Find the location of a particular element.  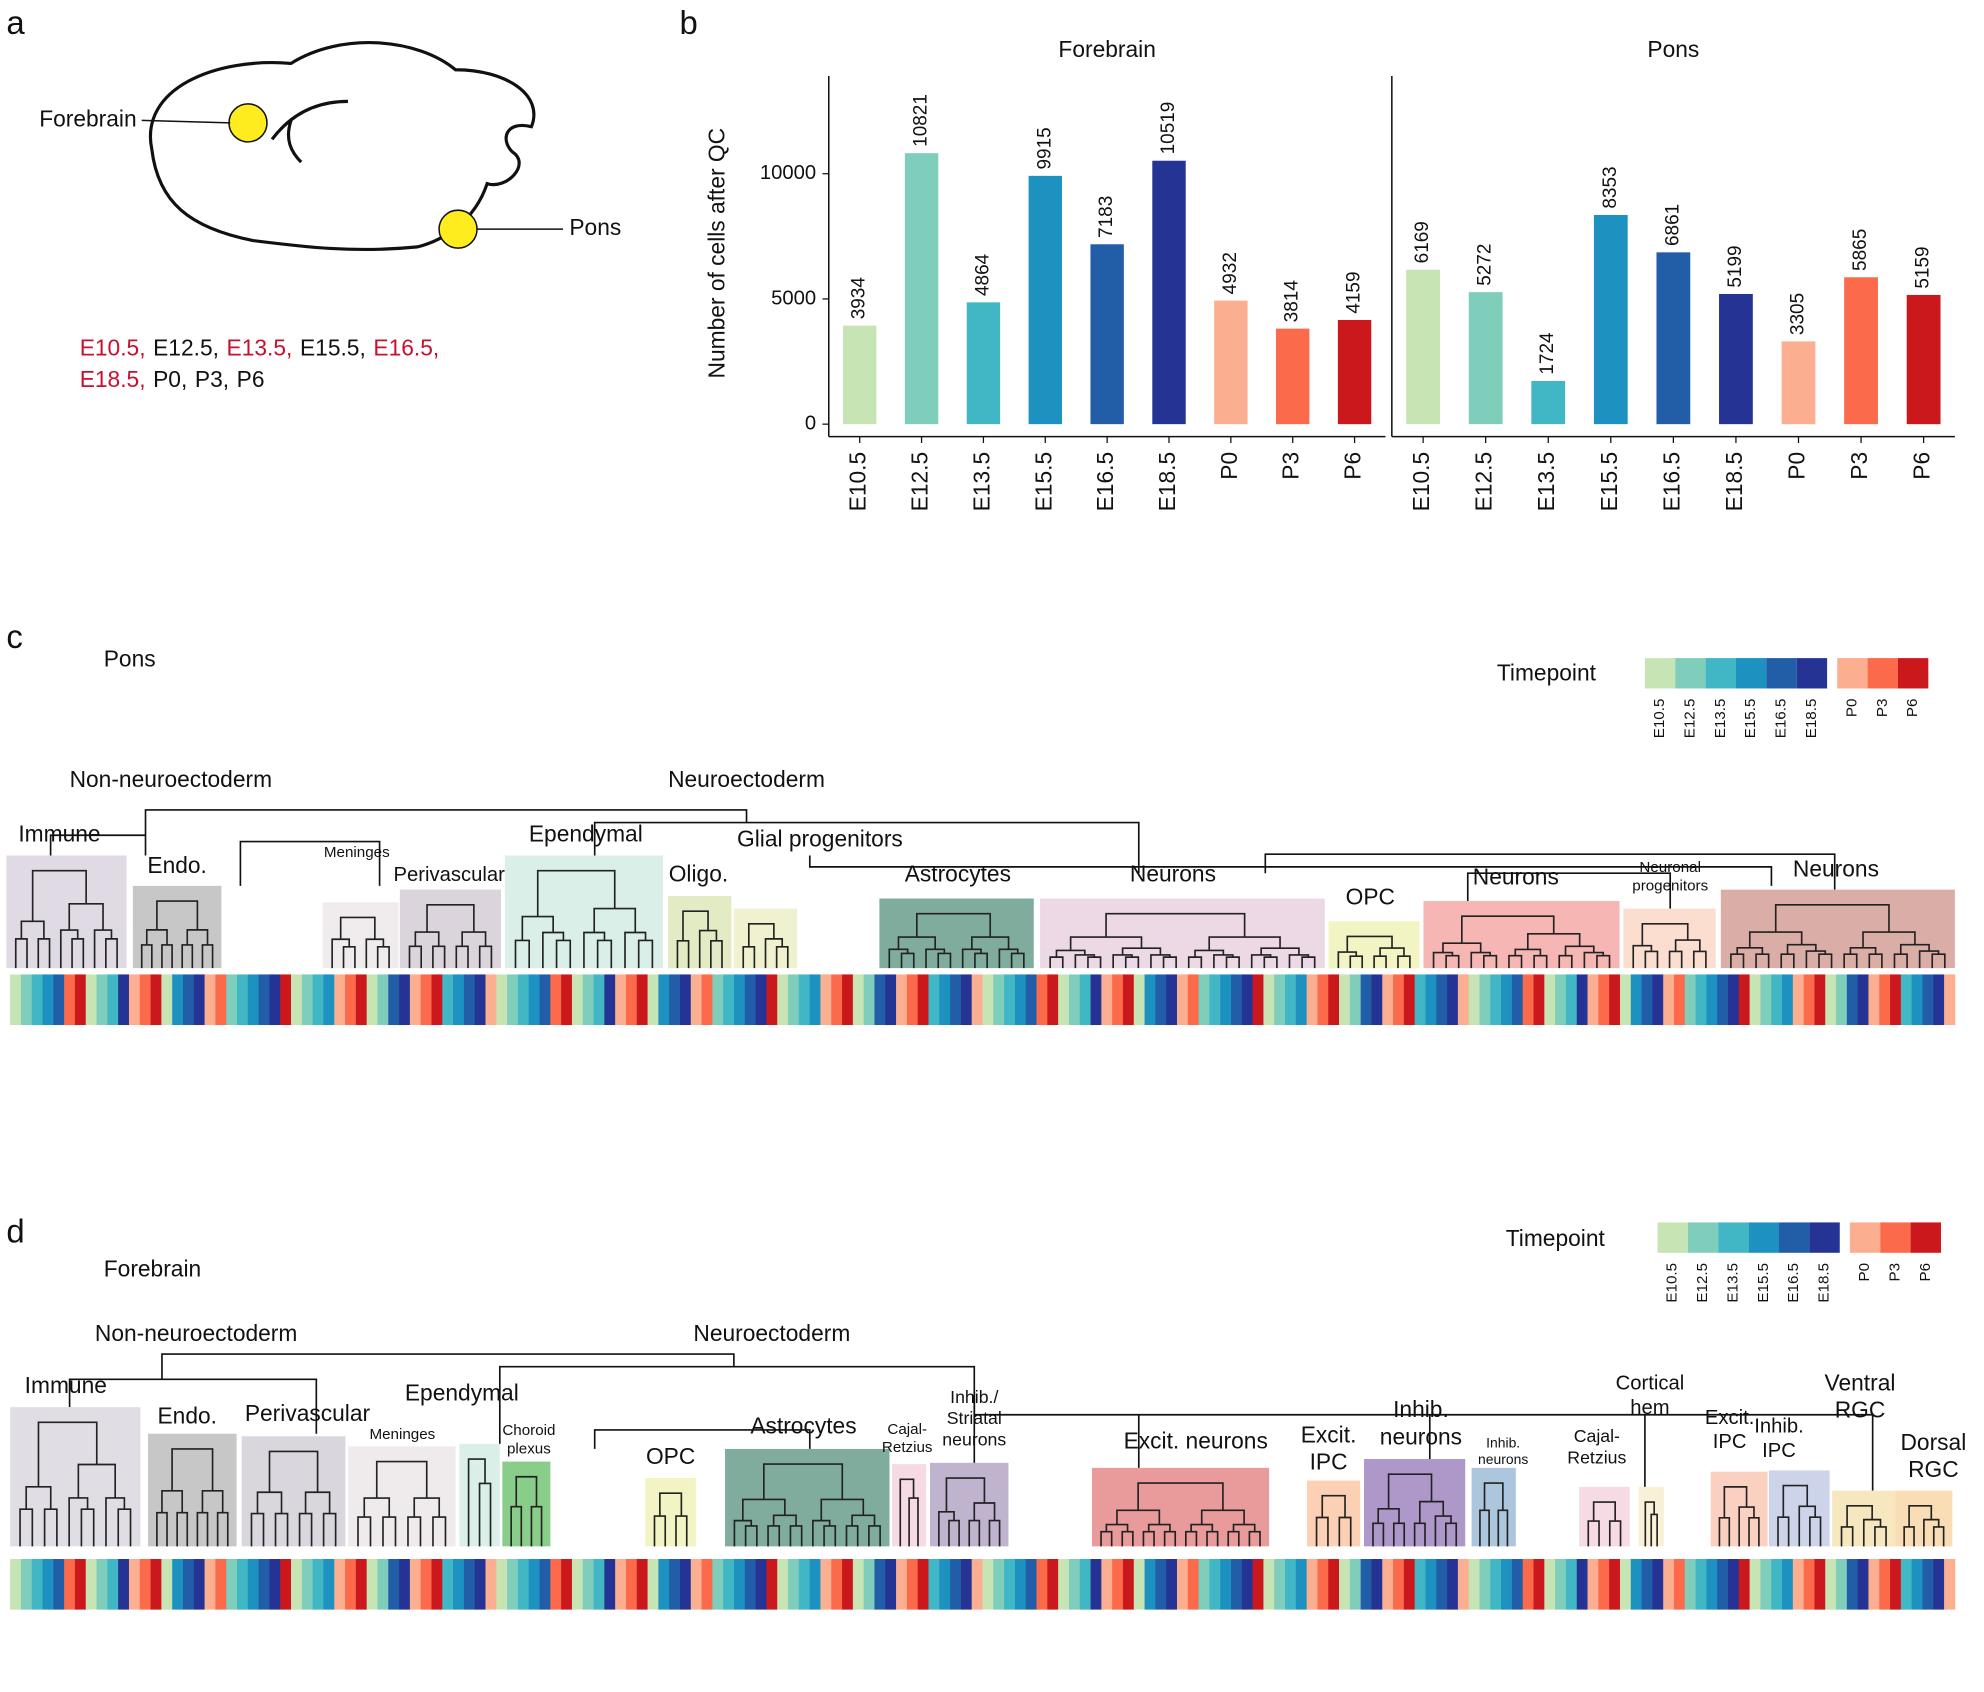

dendrogram-link is located at coordinates (522, 1408).